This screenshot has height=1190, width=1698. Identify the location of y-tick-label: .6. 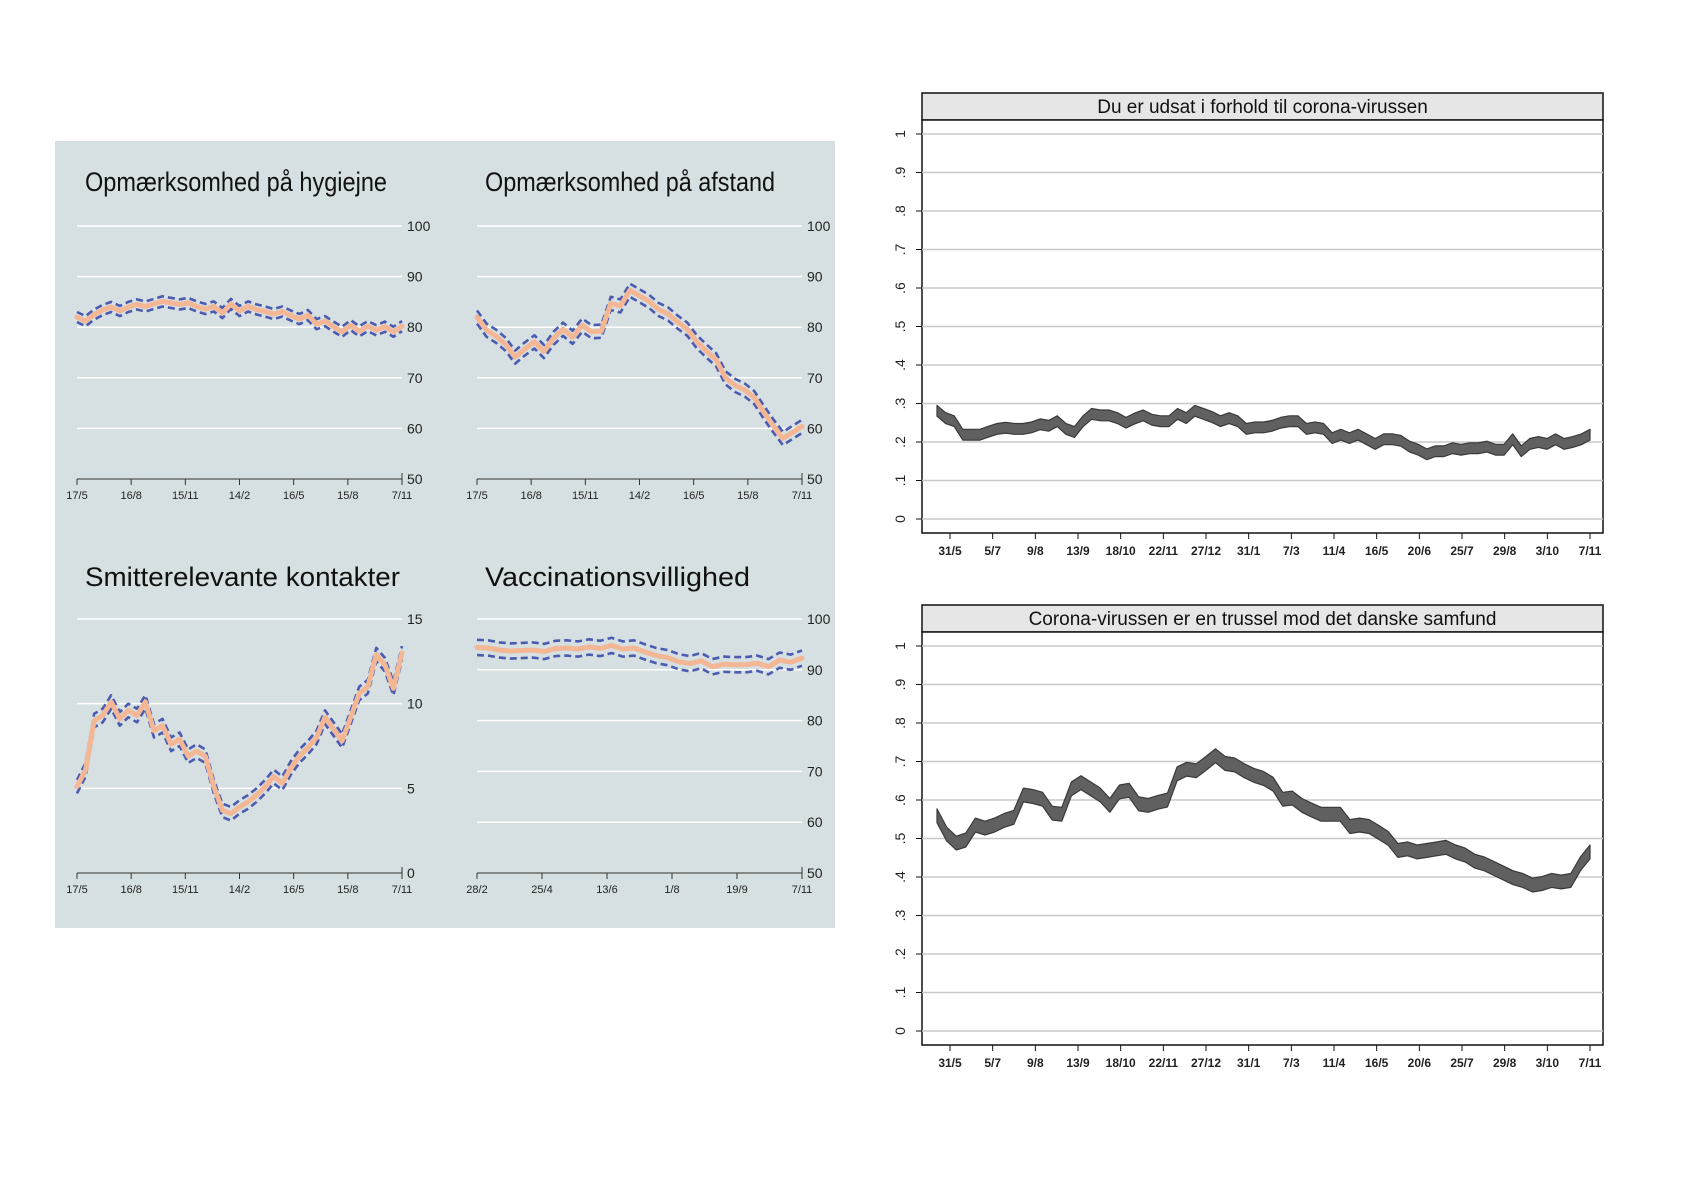
(900, 288).